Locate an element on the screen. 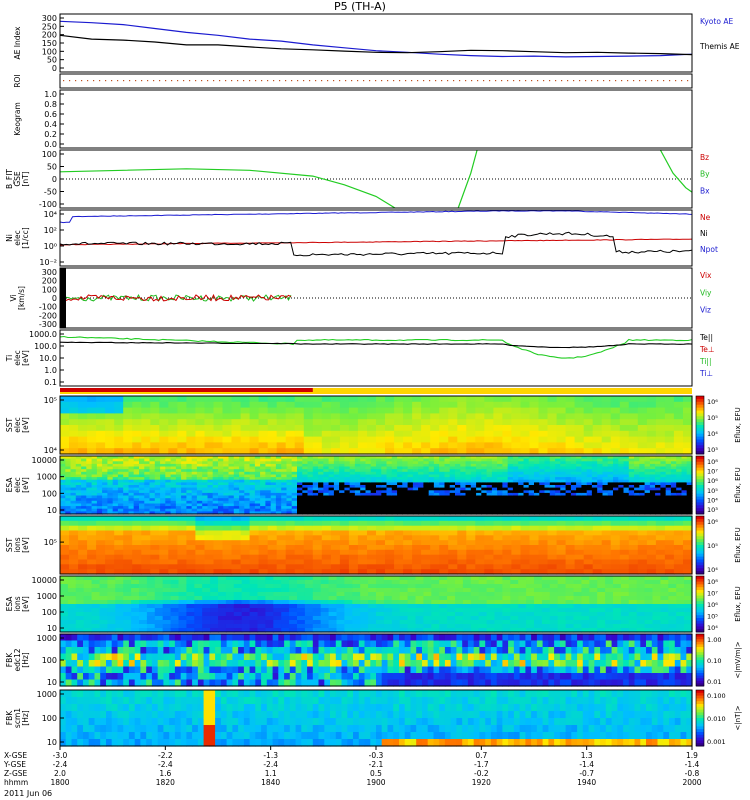  y-tick-label: 0.6 is located at coordinates (50, 114).